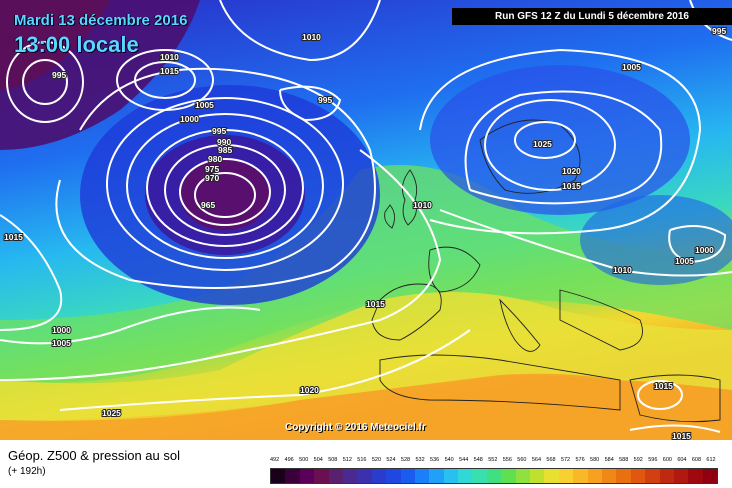 Image resolution: width=732 pixels, height=488 pixels. What do you see at coordinates (565, 460) in the screenshot?
I see `scale-tick-label: 572` at bounding box center [565, 460].